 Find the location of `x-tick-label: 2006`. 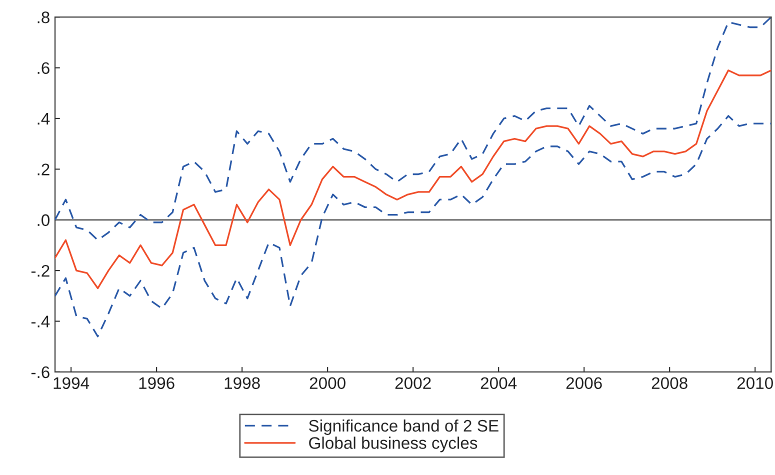

x-tick-label: 2006 is located at coordinates (584, 383).